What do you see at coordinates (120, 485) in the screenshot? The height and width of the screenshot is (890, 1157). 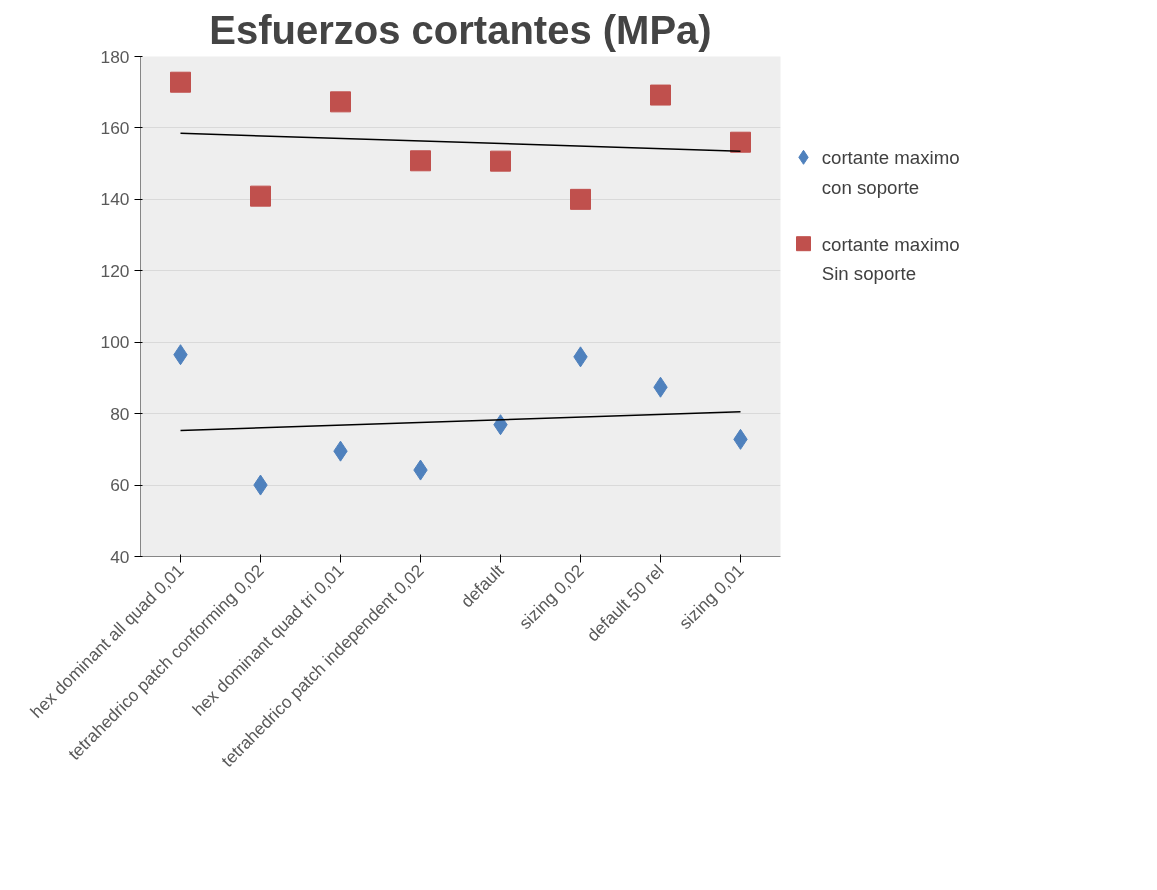 I see `y-tick-label: 60` at bounding box center [120, 485].